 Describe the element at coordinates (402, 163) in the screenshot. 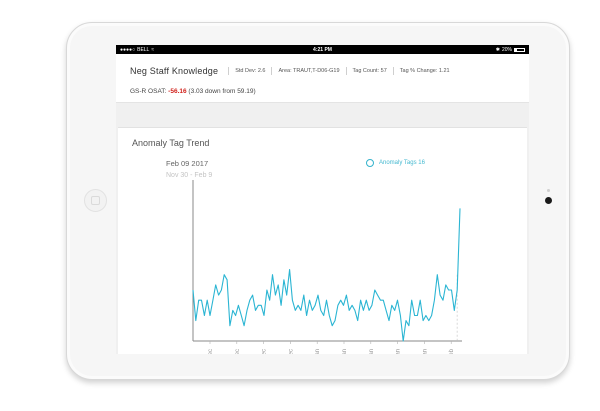

I see `legend-label: Anomaly Tags 16` at that location.